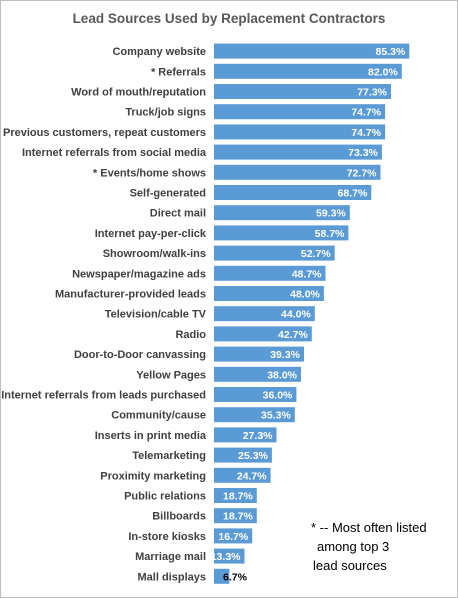  I want to click on category-label: Television/cable TV, so click(156, 315).